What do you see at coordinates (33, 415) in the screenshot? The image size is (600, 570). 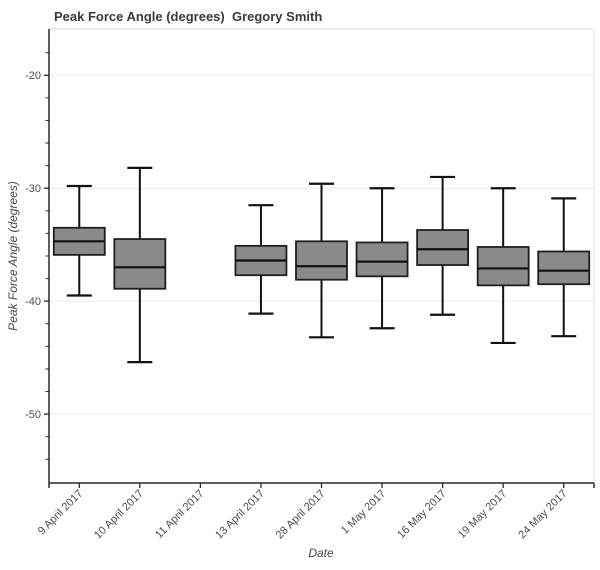 I see `y-tick-label: -50` at bounding box center [33, 415].